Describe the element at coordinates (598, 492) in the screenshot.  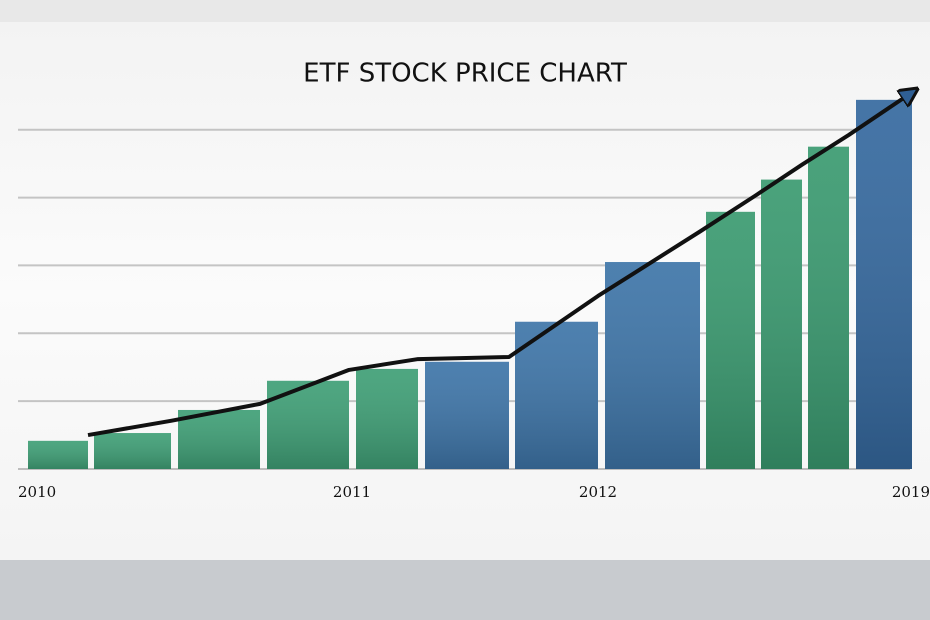
I see `x-tick-label: 2012` at that location.